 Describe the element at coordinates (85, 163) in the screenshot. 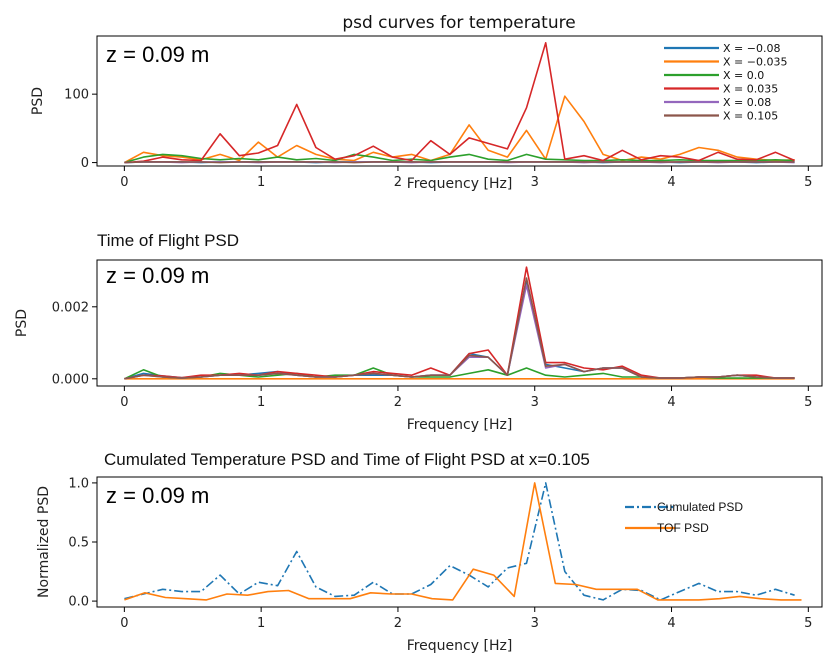

I see `y-tick-label: 0` at that location.